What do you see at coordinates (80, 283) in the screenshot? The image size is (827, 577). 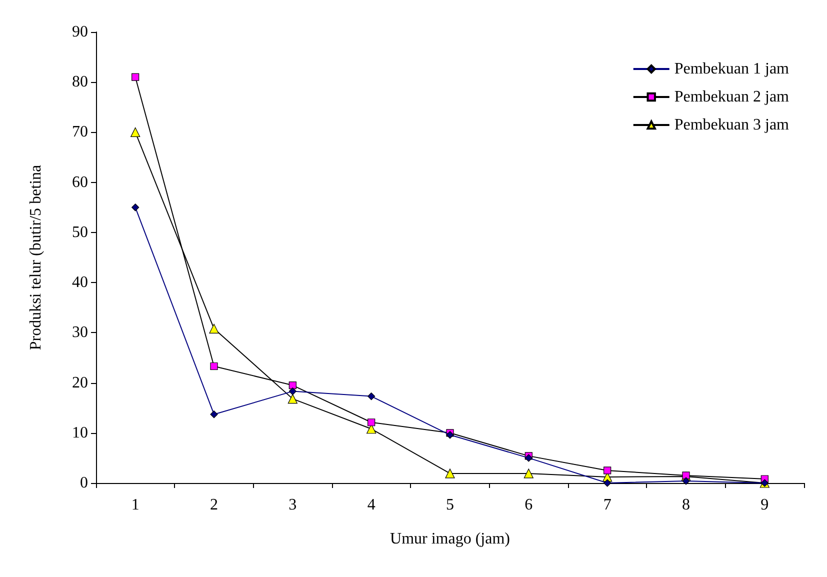 I see `y-tick-label: 40` at bounding box center [80, 283].